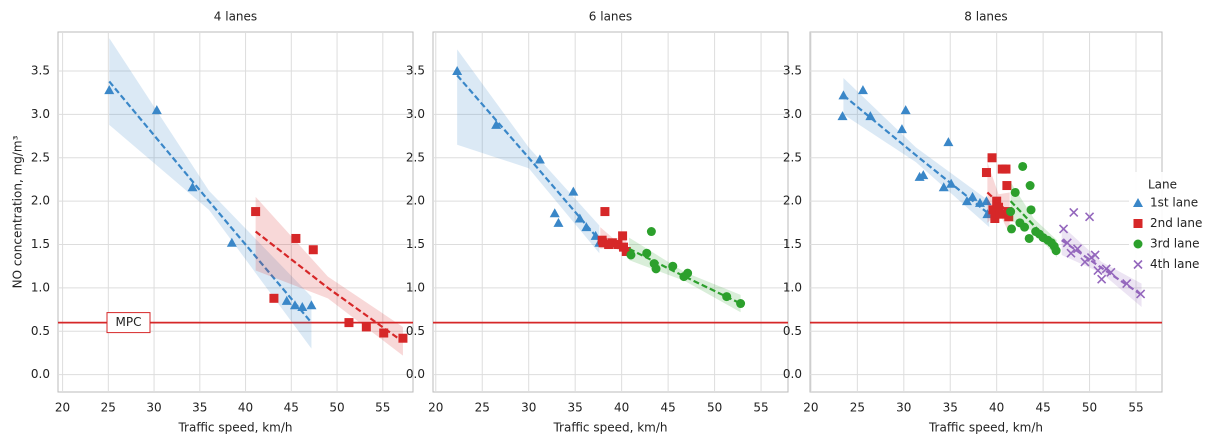  What do you see at coordinates (621, 408) in the screenshot?
I see `x-tick-label: 40` at bounding box center [621, 408].